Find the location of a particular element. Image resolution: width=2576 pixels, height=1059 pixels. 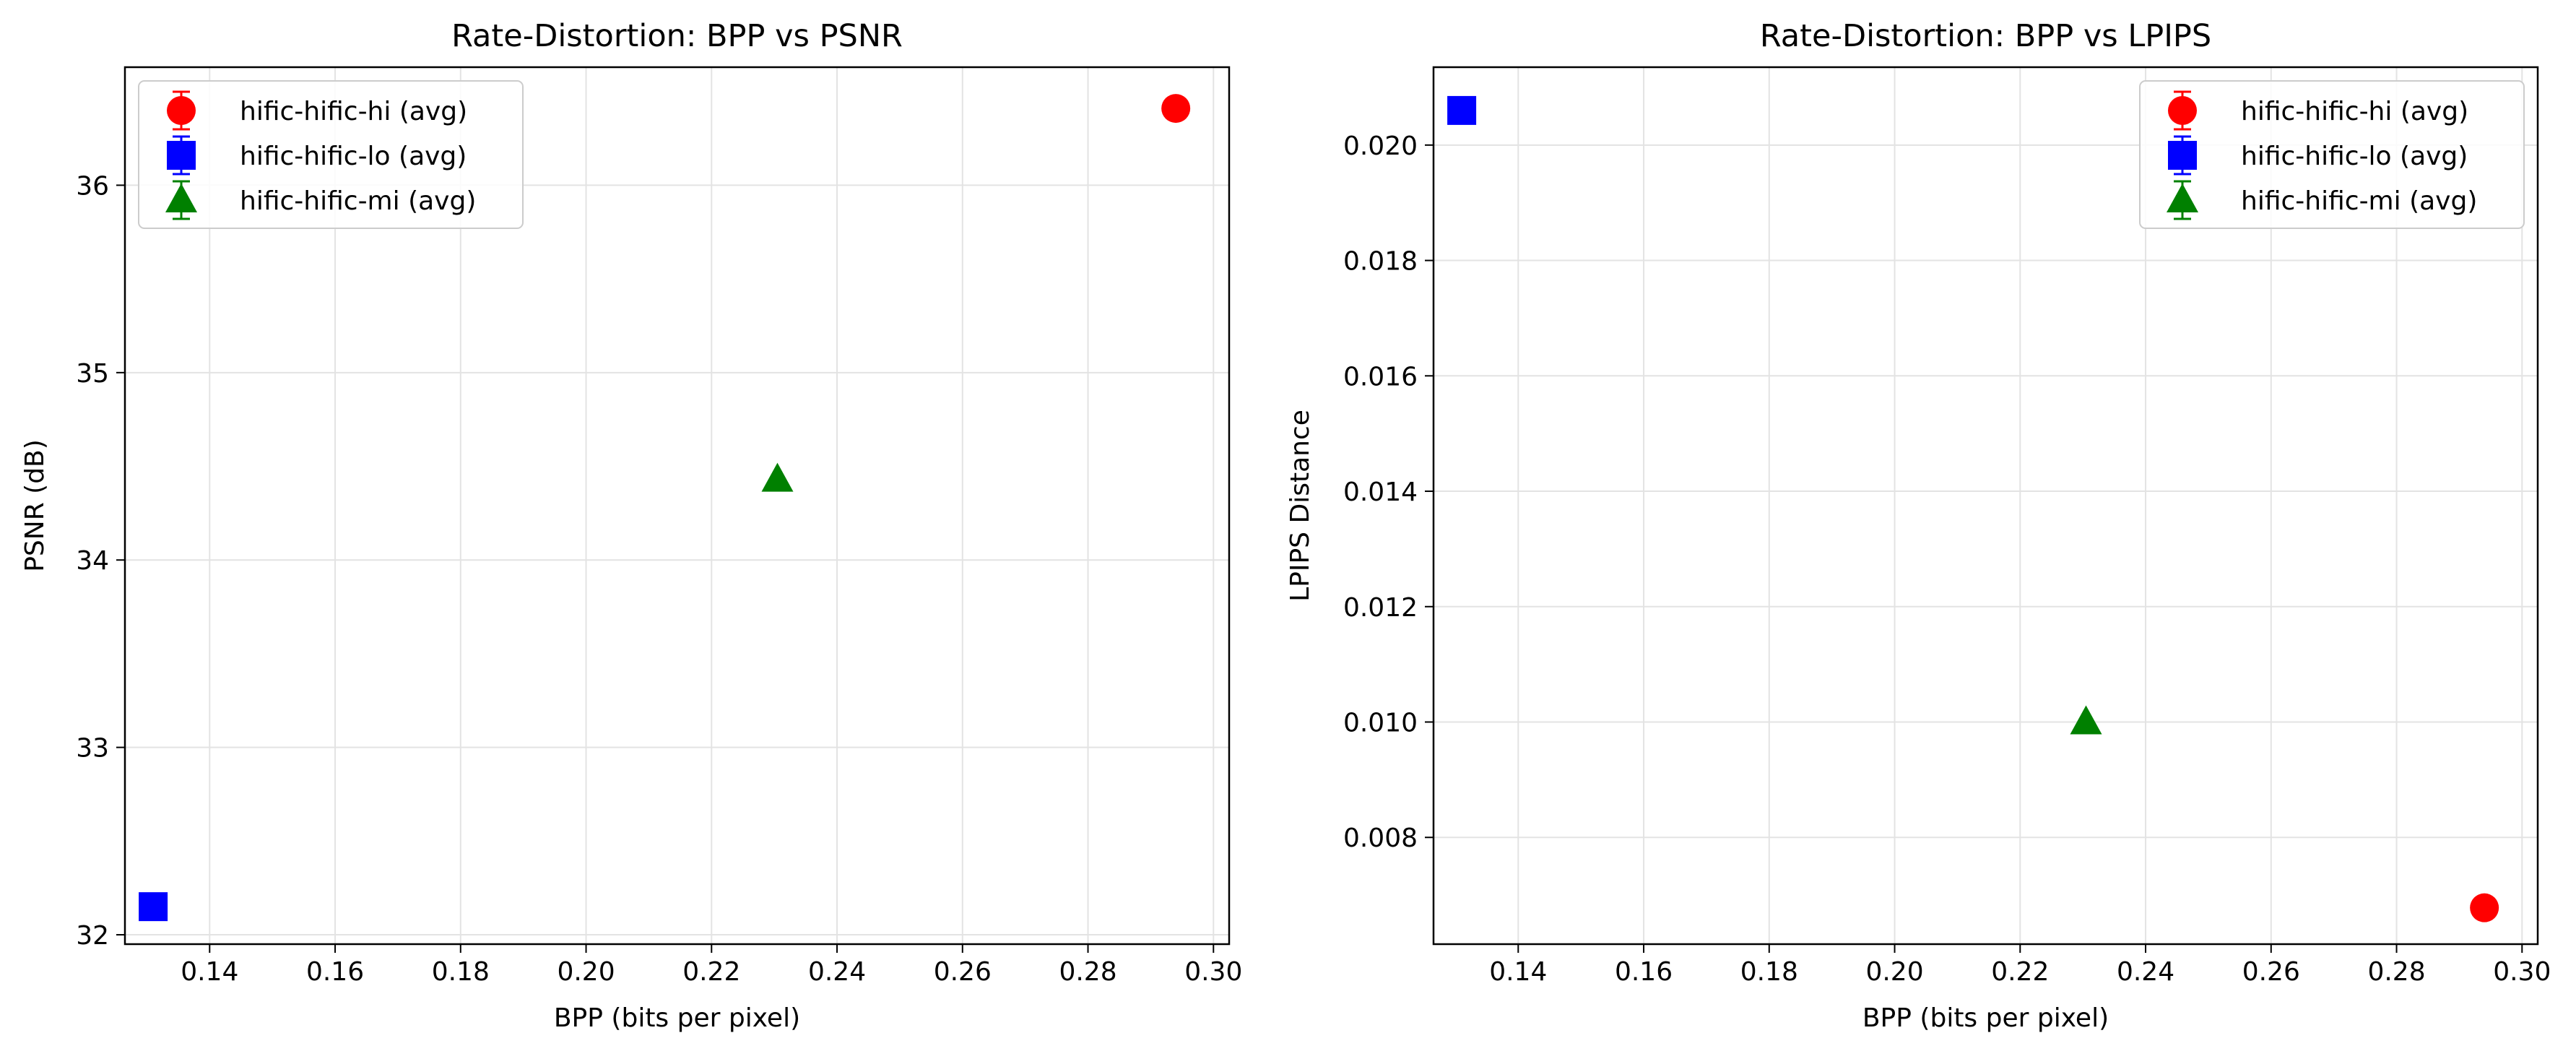

y-tick-label: 32 is located at coordinates (92, 936).